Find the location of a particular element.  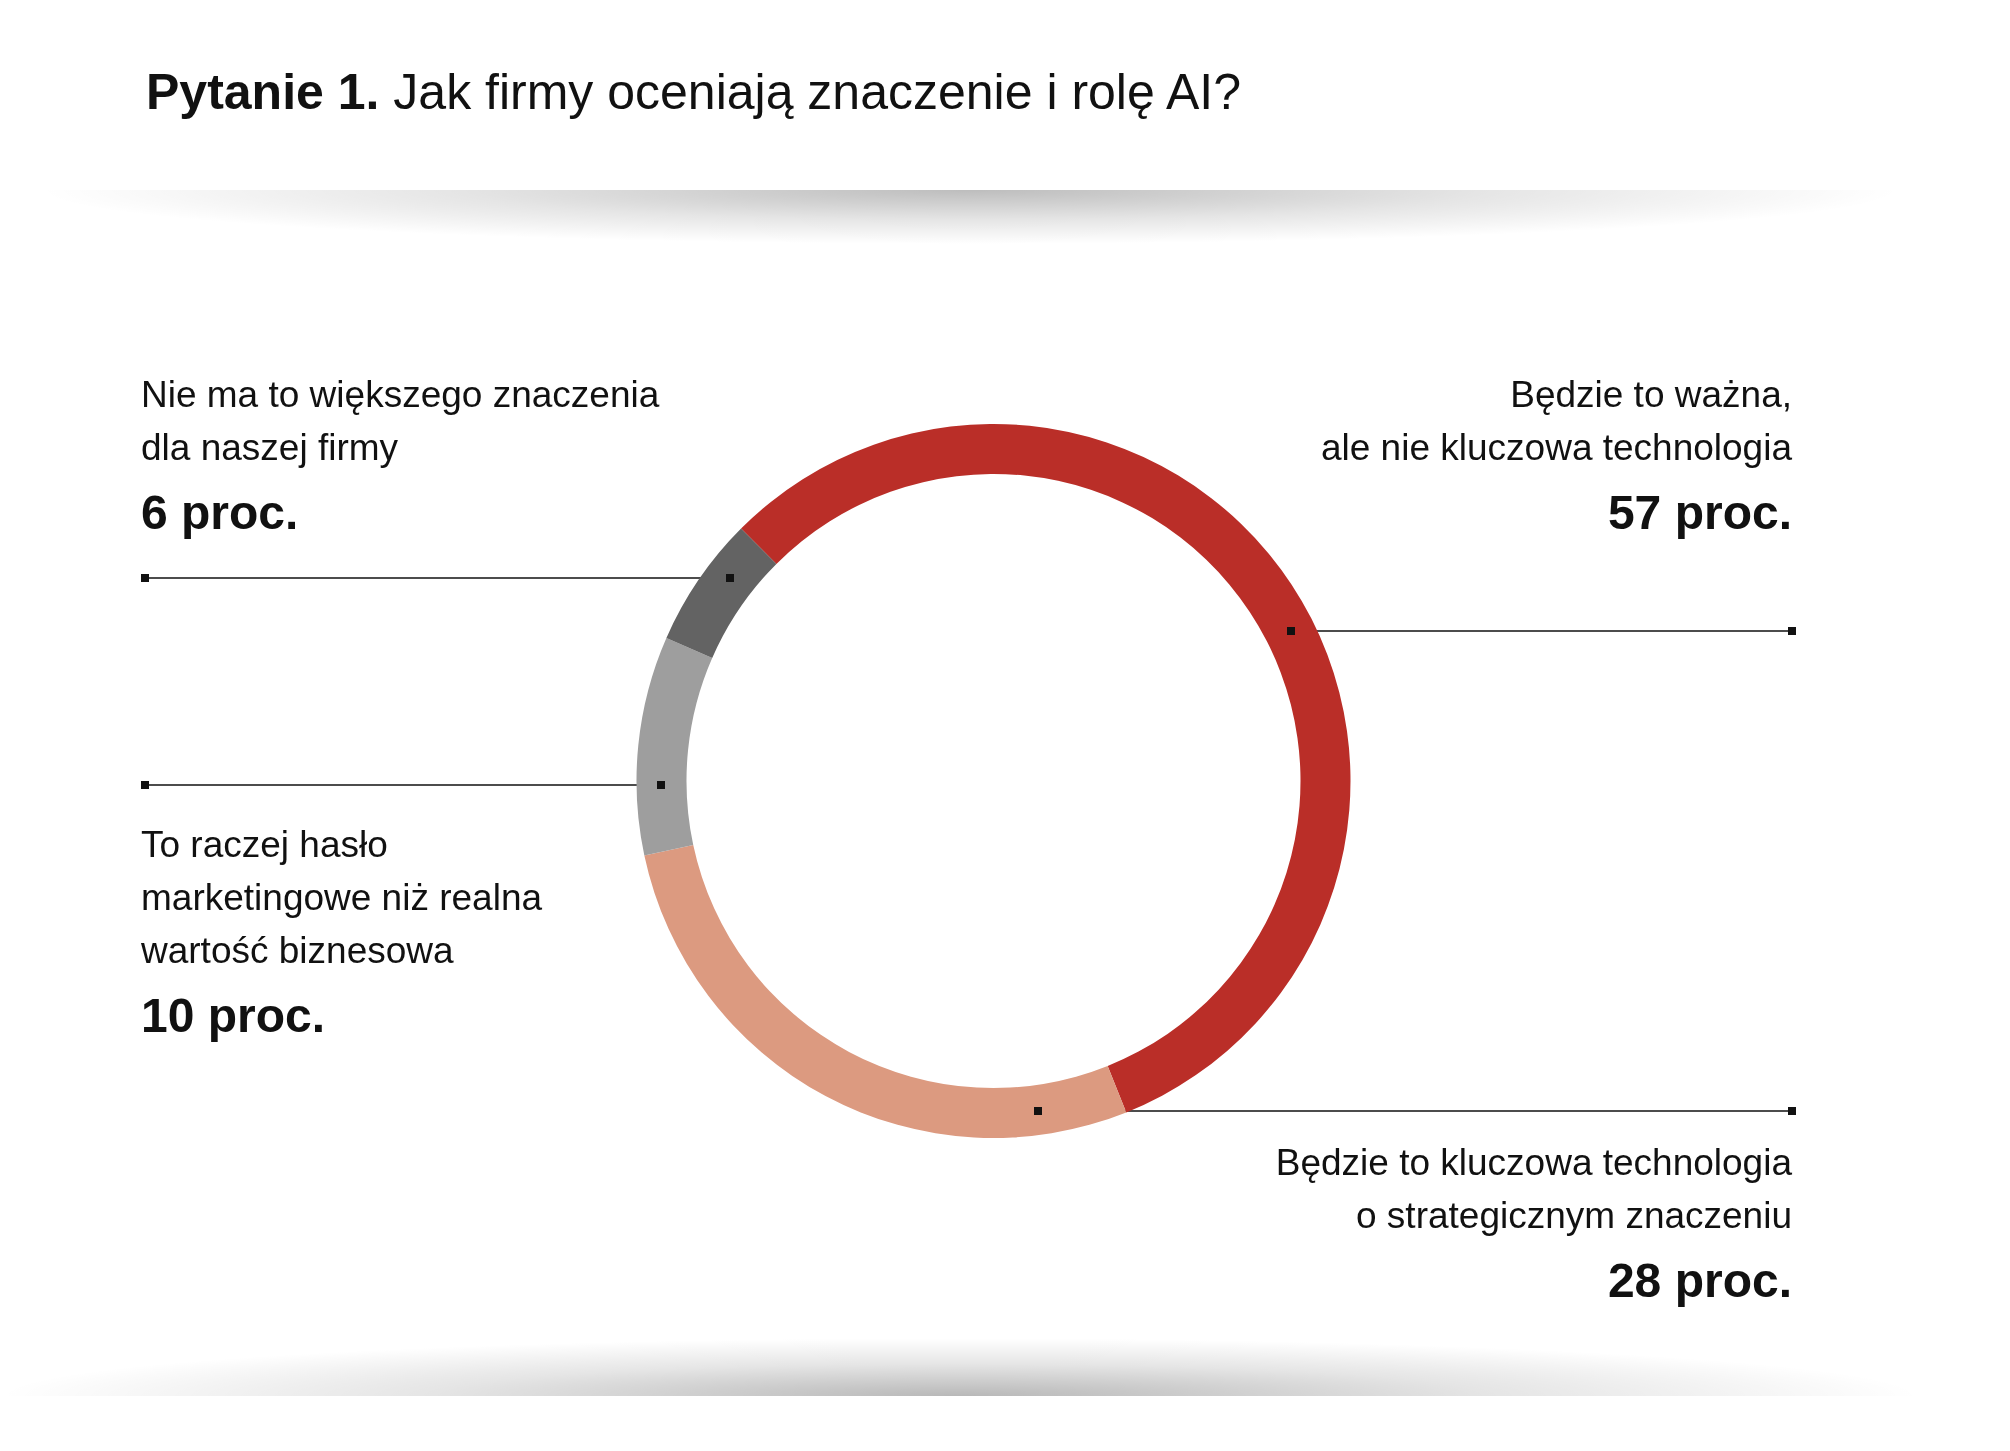

slice-label: To raczej hasło marketingowe niż realna wartość biznesowa is located at coordinates (341, 897).